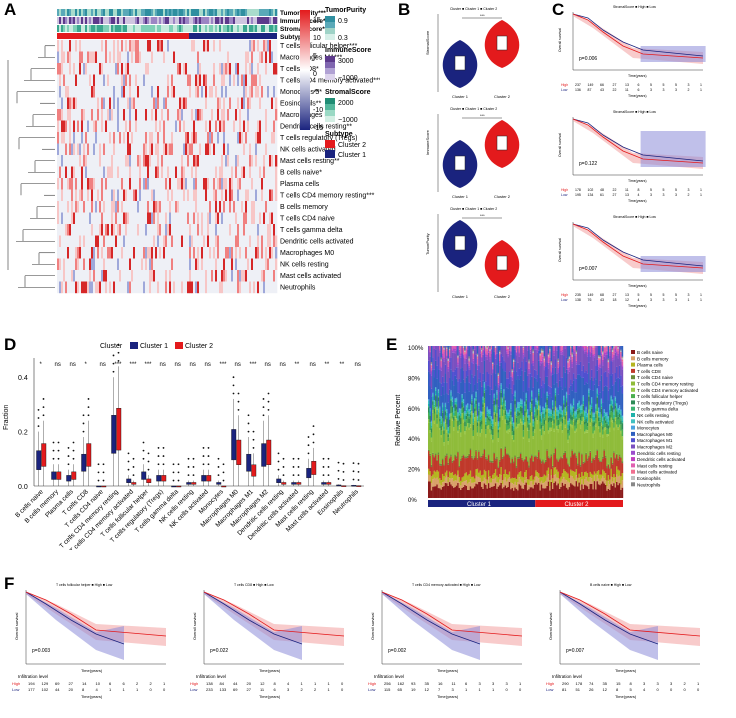 The image size is (736, 718). What do you see at coordinates (578, 190) in the screenshot?
I see `risk-cell-high: 178` at bounding box center [578, 190].